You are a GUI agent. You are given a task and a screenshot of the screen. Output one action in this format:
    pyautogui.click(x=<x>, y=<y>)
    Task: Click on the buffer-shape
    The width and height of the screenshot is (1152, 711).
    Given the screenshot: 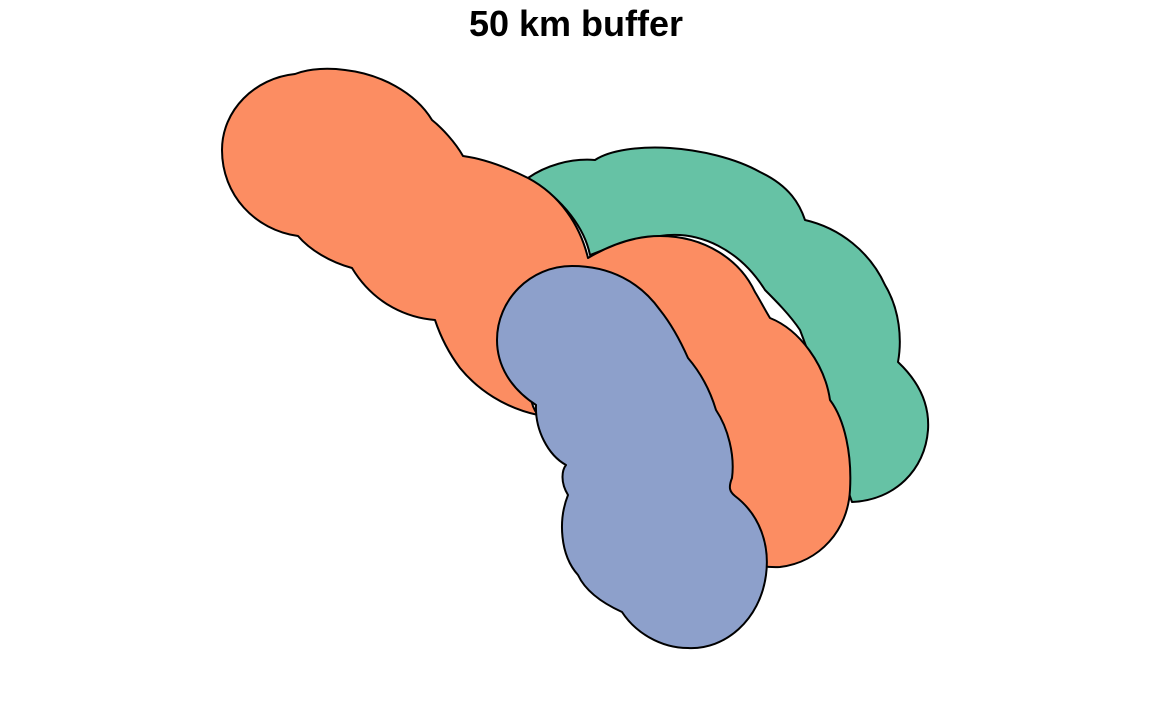 What is the action you would take?
    pyautogui.click(x=632, y=457)
    